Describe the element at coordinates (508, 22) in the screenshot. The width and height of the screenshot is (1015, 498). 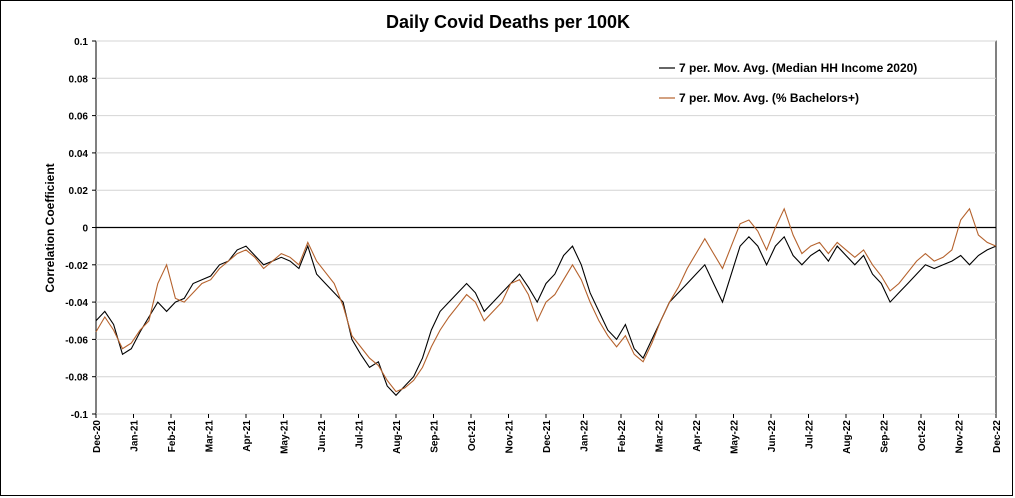
I see `chart-title: Daily Covid Deaths per 100K` at that location.